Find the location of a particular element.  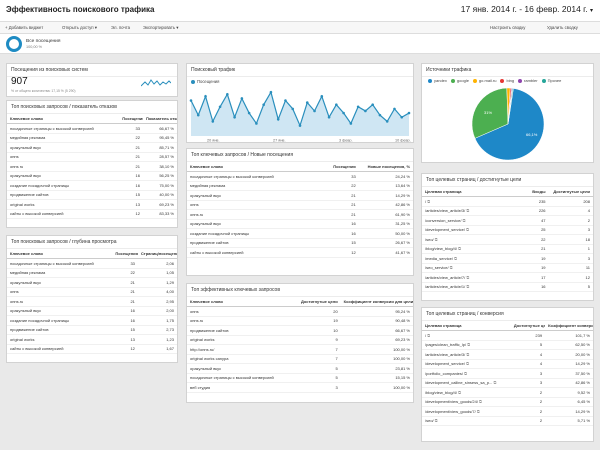

row-label-cell: /seo/ ⧉ is located at coordinates (470, 239).